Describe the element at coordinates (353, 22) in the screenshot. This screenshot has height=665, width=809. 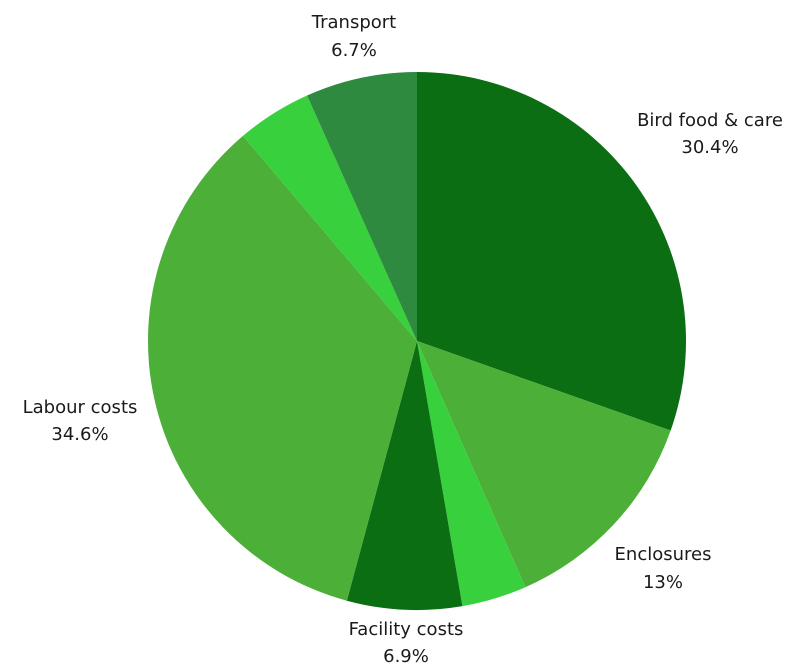
I see `slice-label-transport: Transport` at that location.